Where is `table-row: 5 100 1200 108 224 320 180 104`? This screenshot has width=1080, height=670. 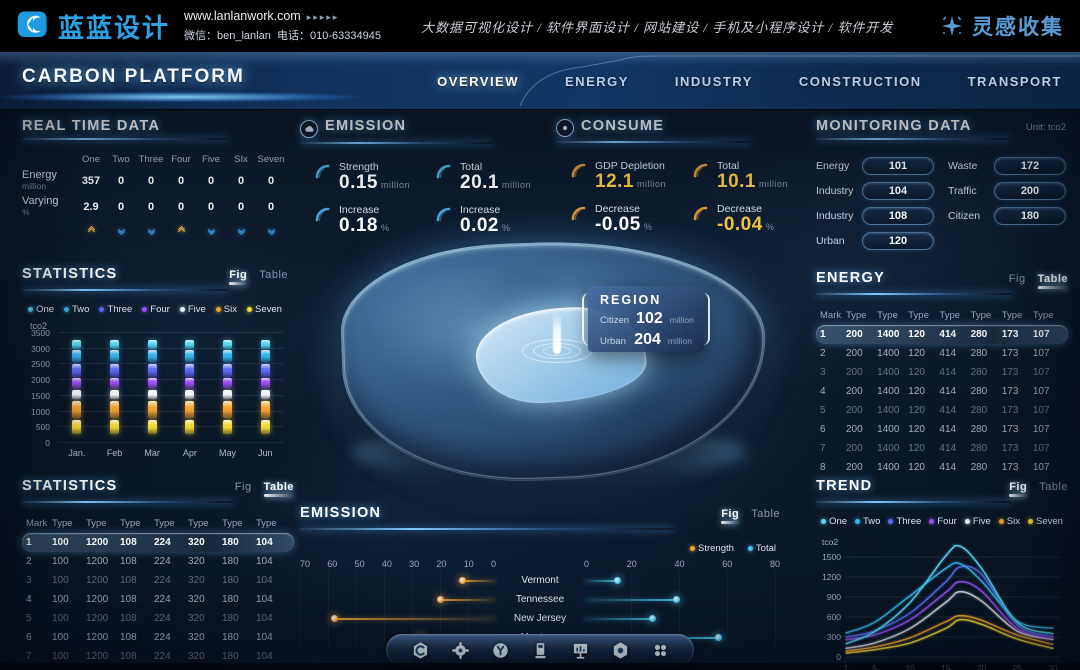
table-row: 5 100 1200 108 224 320 180 104 is located at coordinates (158, 618).